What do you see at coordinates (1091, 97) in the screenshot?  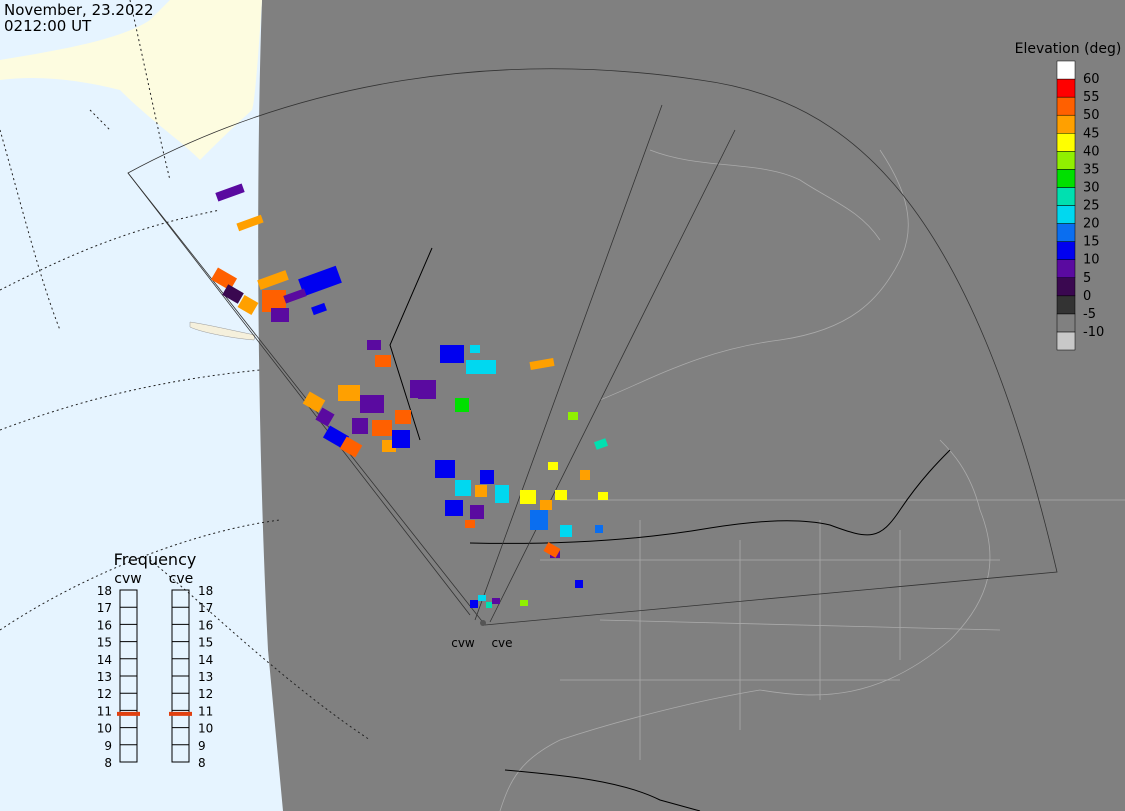 I see `legend-tick-label: 55` at bounding box center [1091, 97].